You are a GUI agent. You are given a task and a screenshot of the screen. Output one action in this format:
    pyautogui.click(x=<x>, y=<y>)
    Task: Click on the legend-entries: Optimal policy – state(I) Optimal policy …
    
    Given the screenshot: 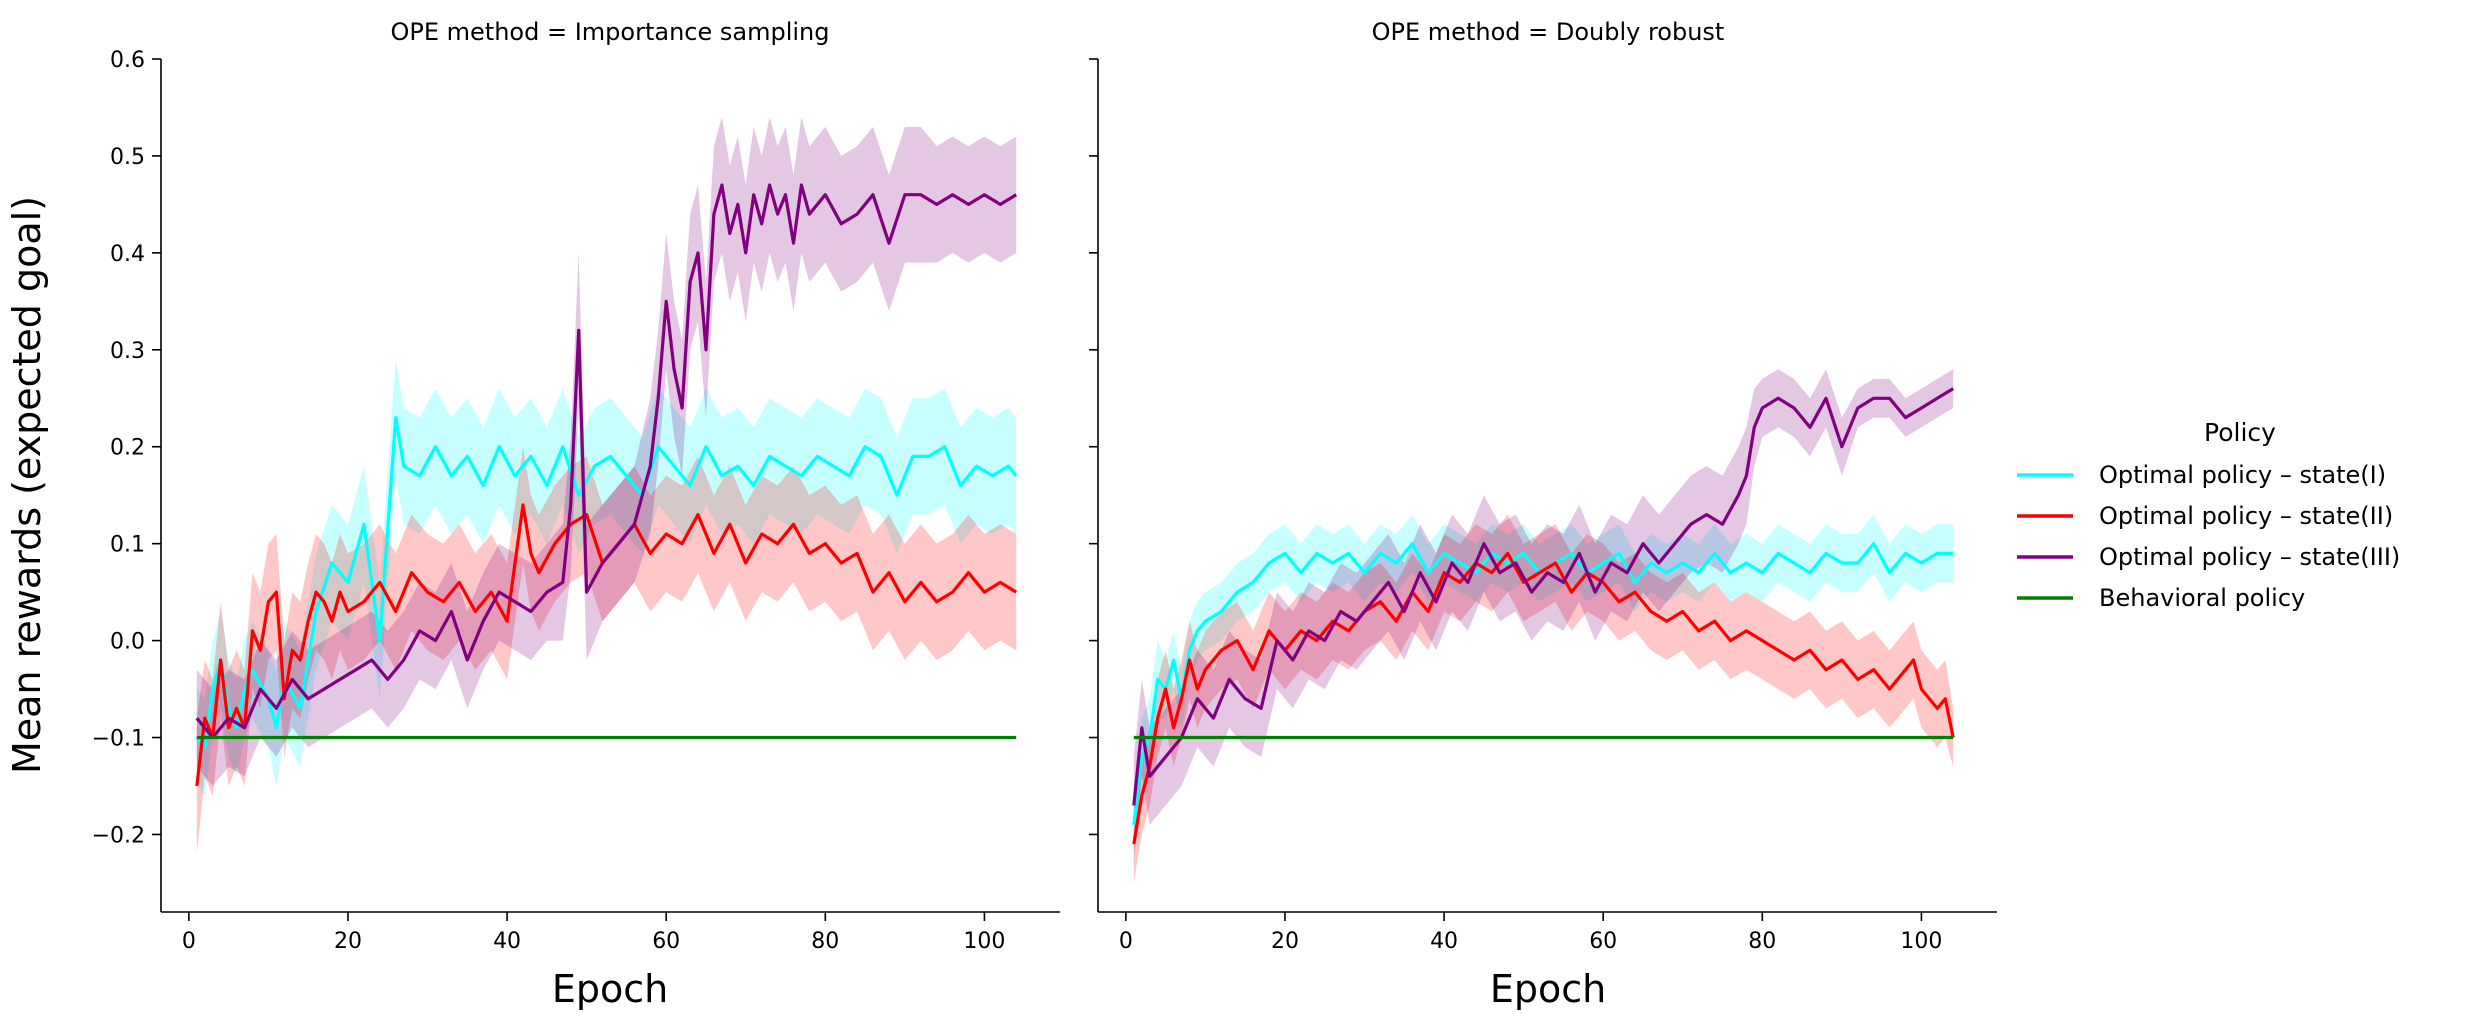 What is the action you would take?
    pyautogui.click(x=2208, y=536)
    